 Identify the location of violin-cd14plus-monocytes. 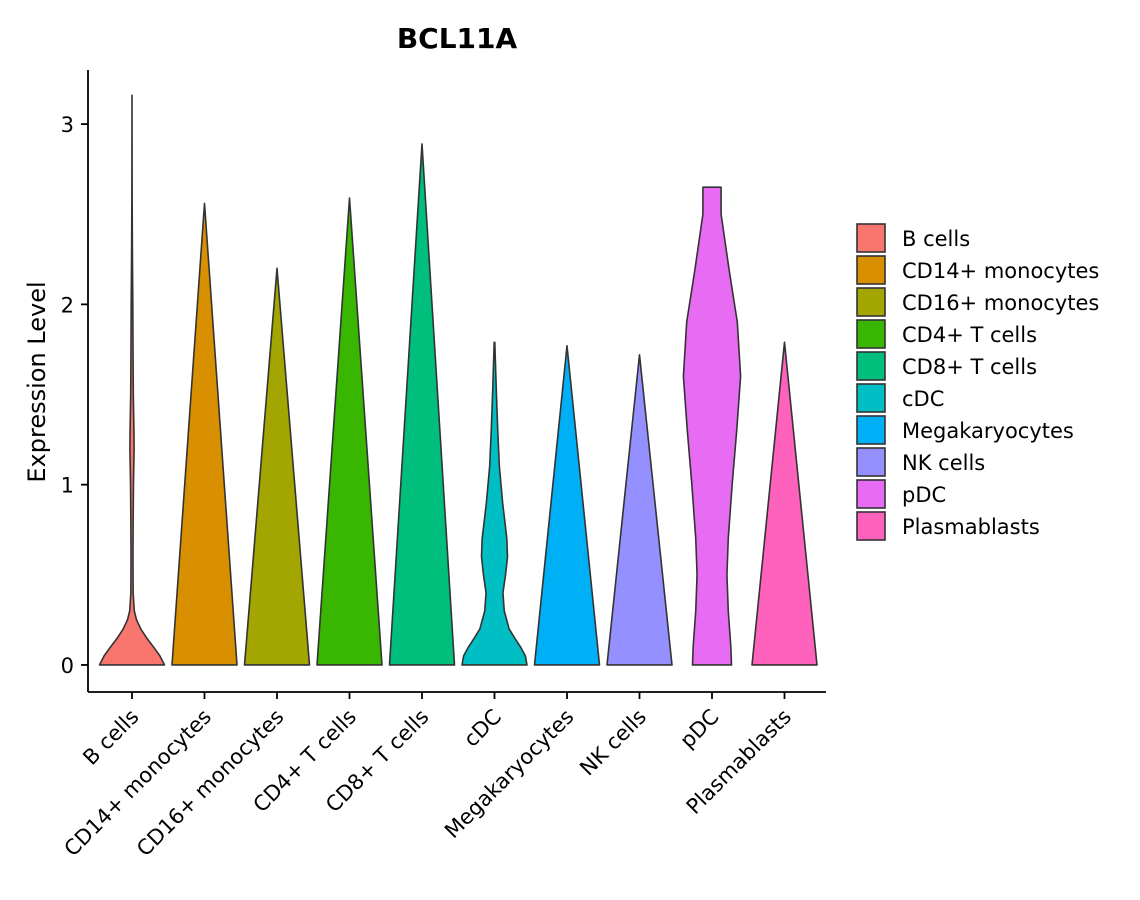
(204, 434).